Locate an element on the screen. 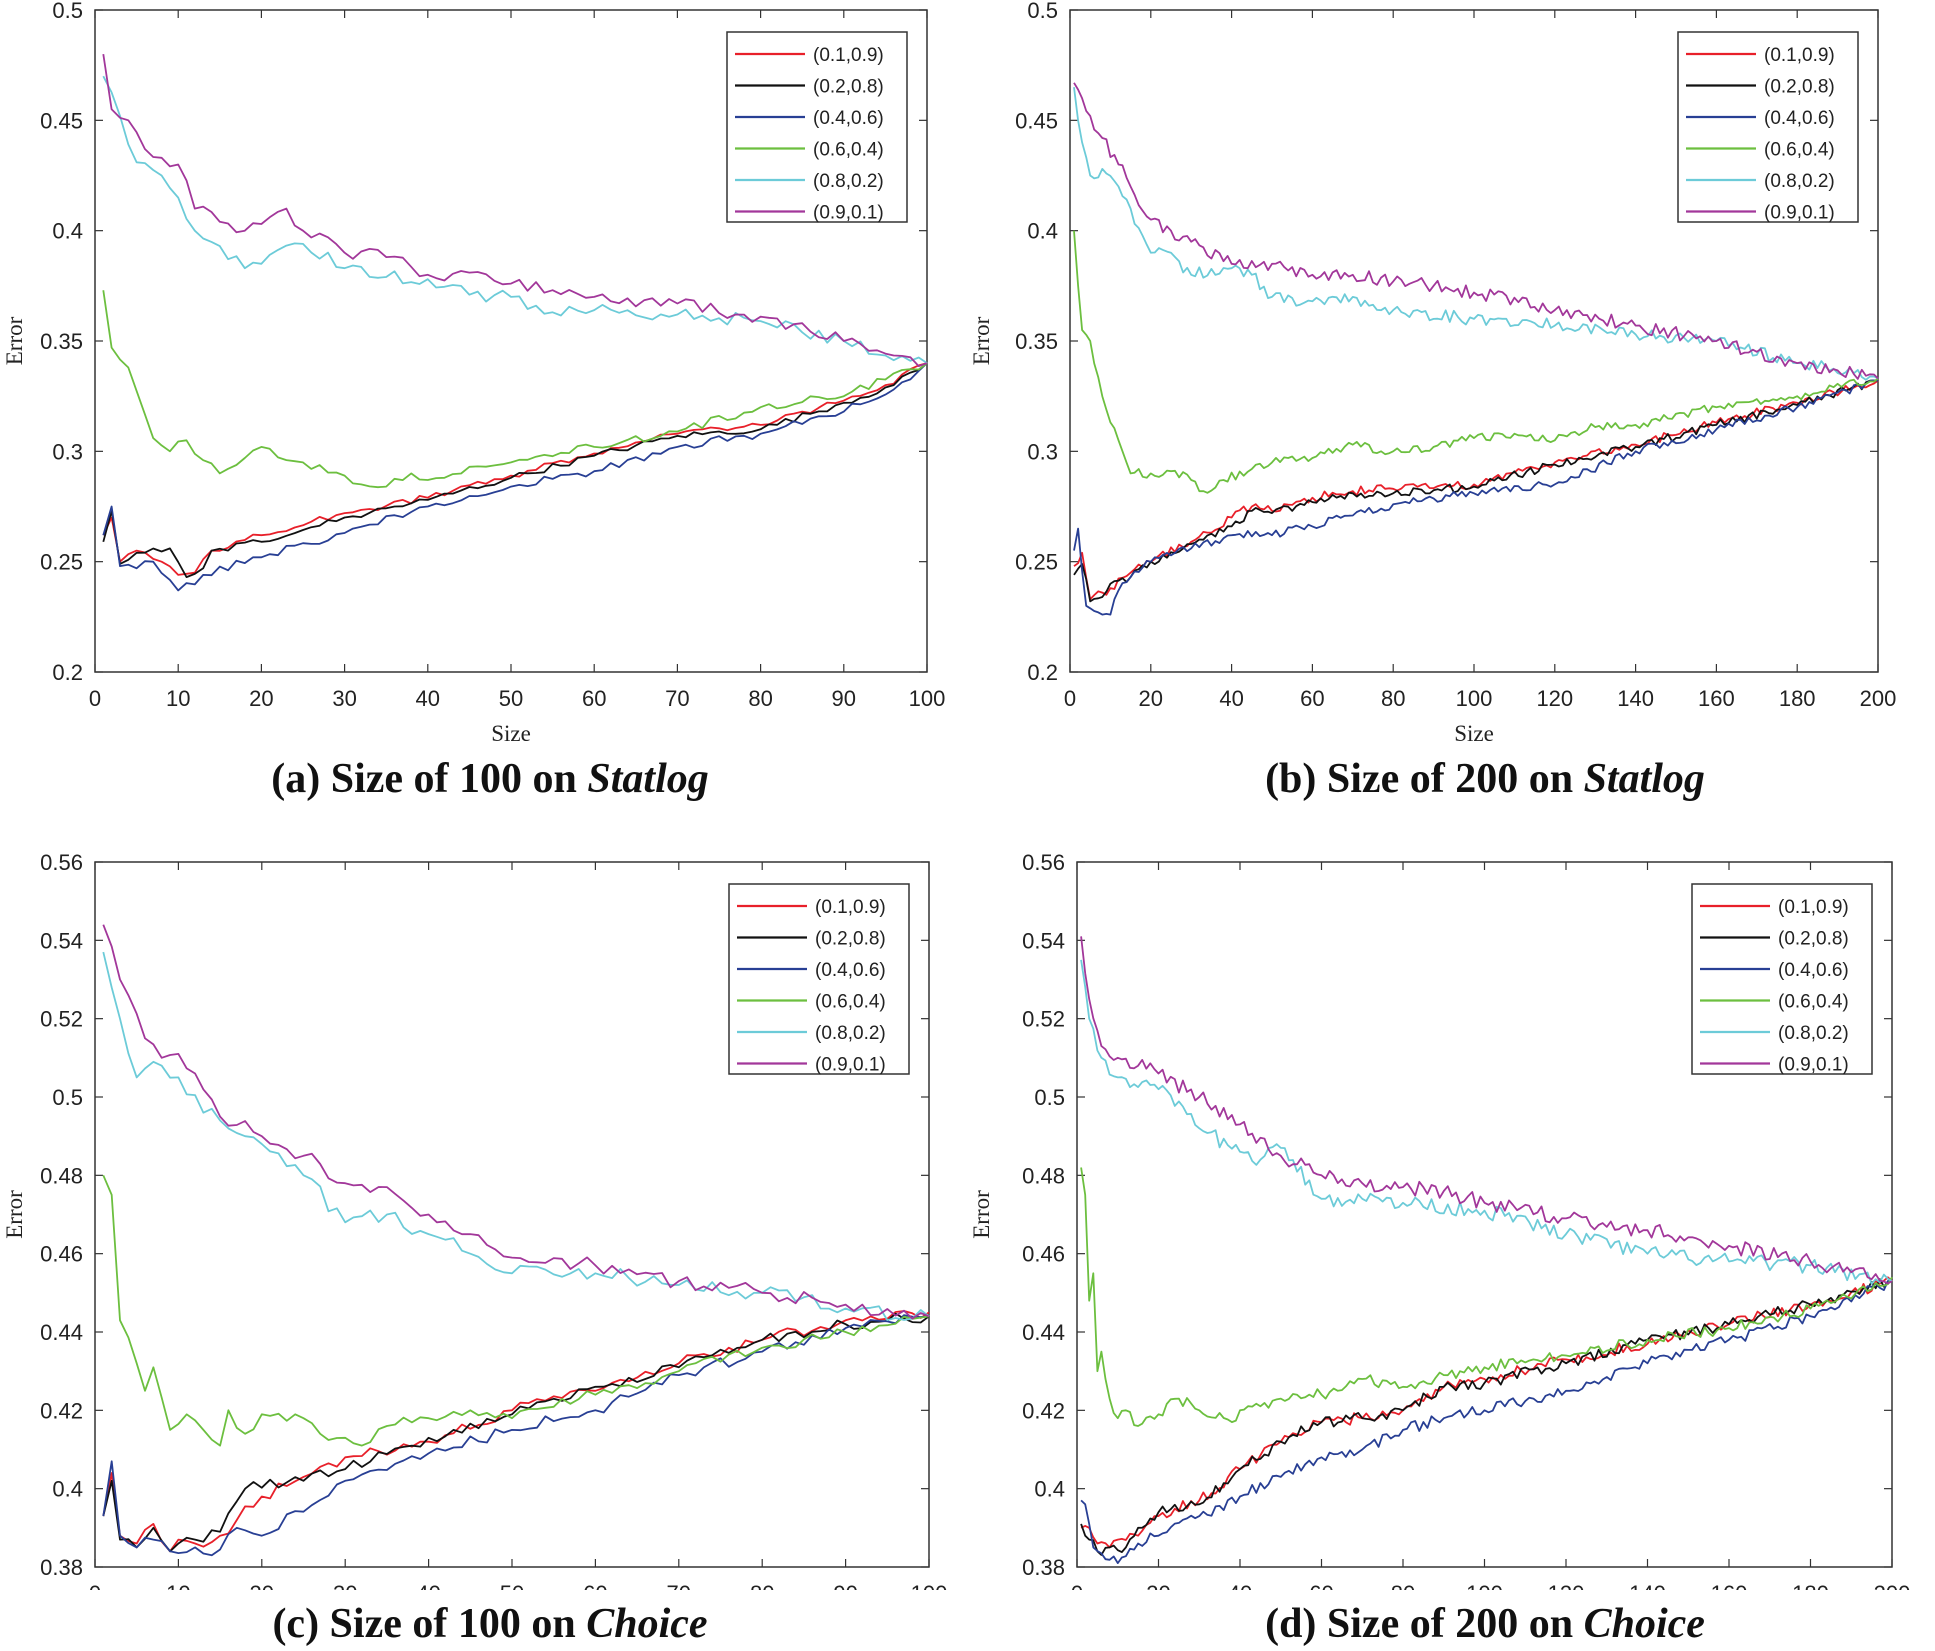  y-tick-label: 0.42 is located at coordinates (1043, 1410).